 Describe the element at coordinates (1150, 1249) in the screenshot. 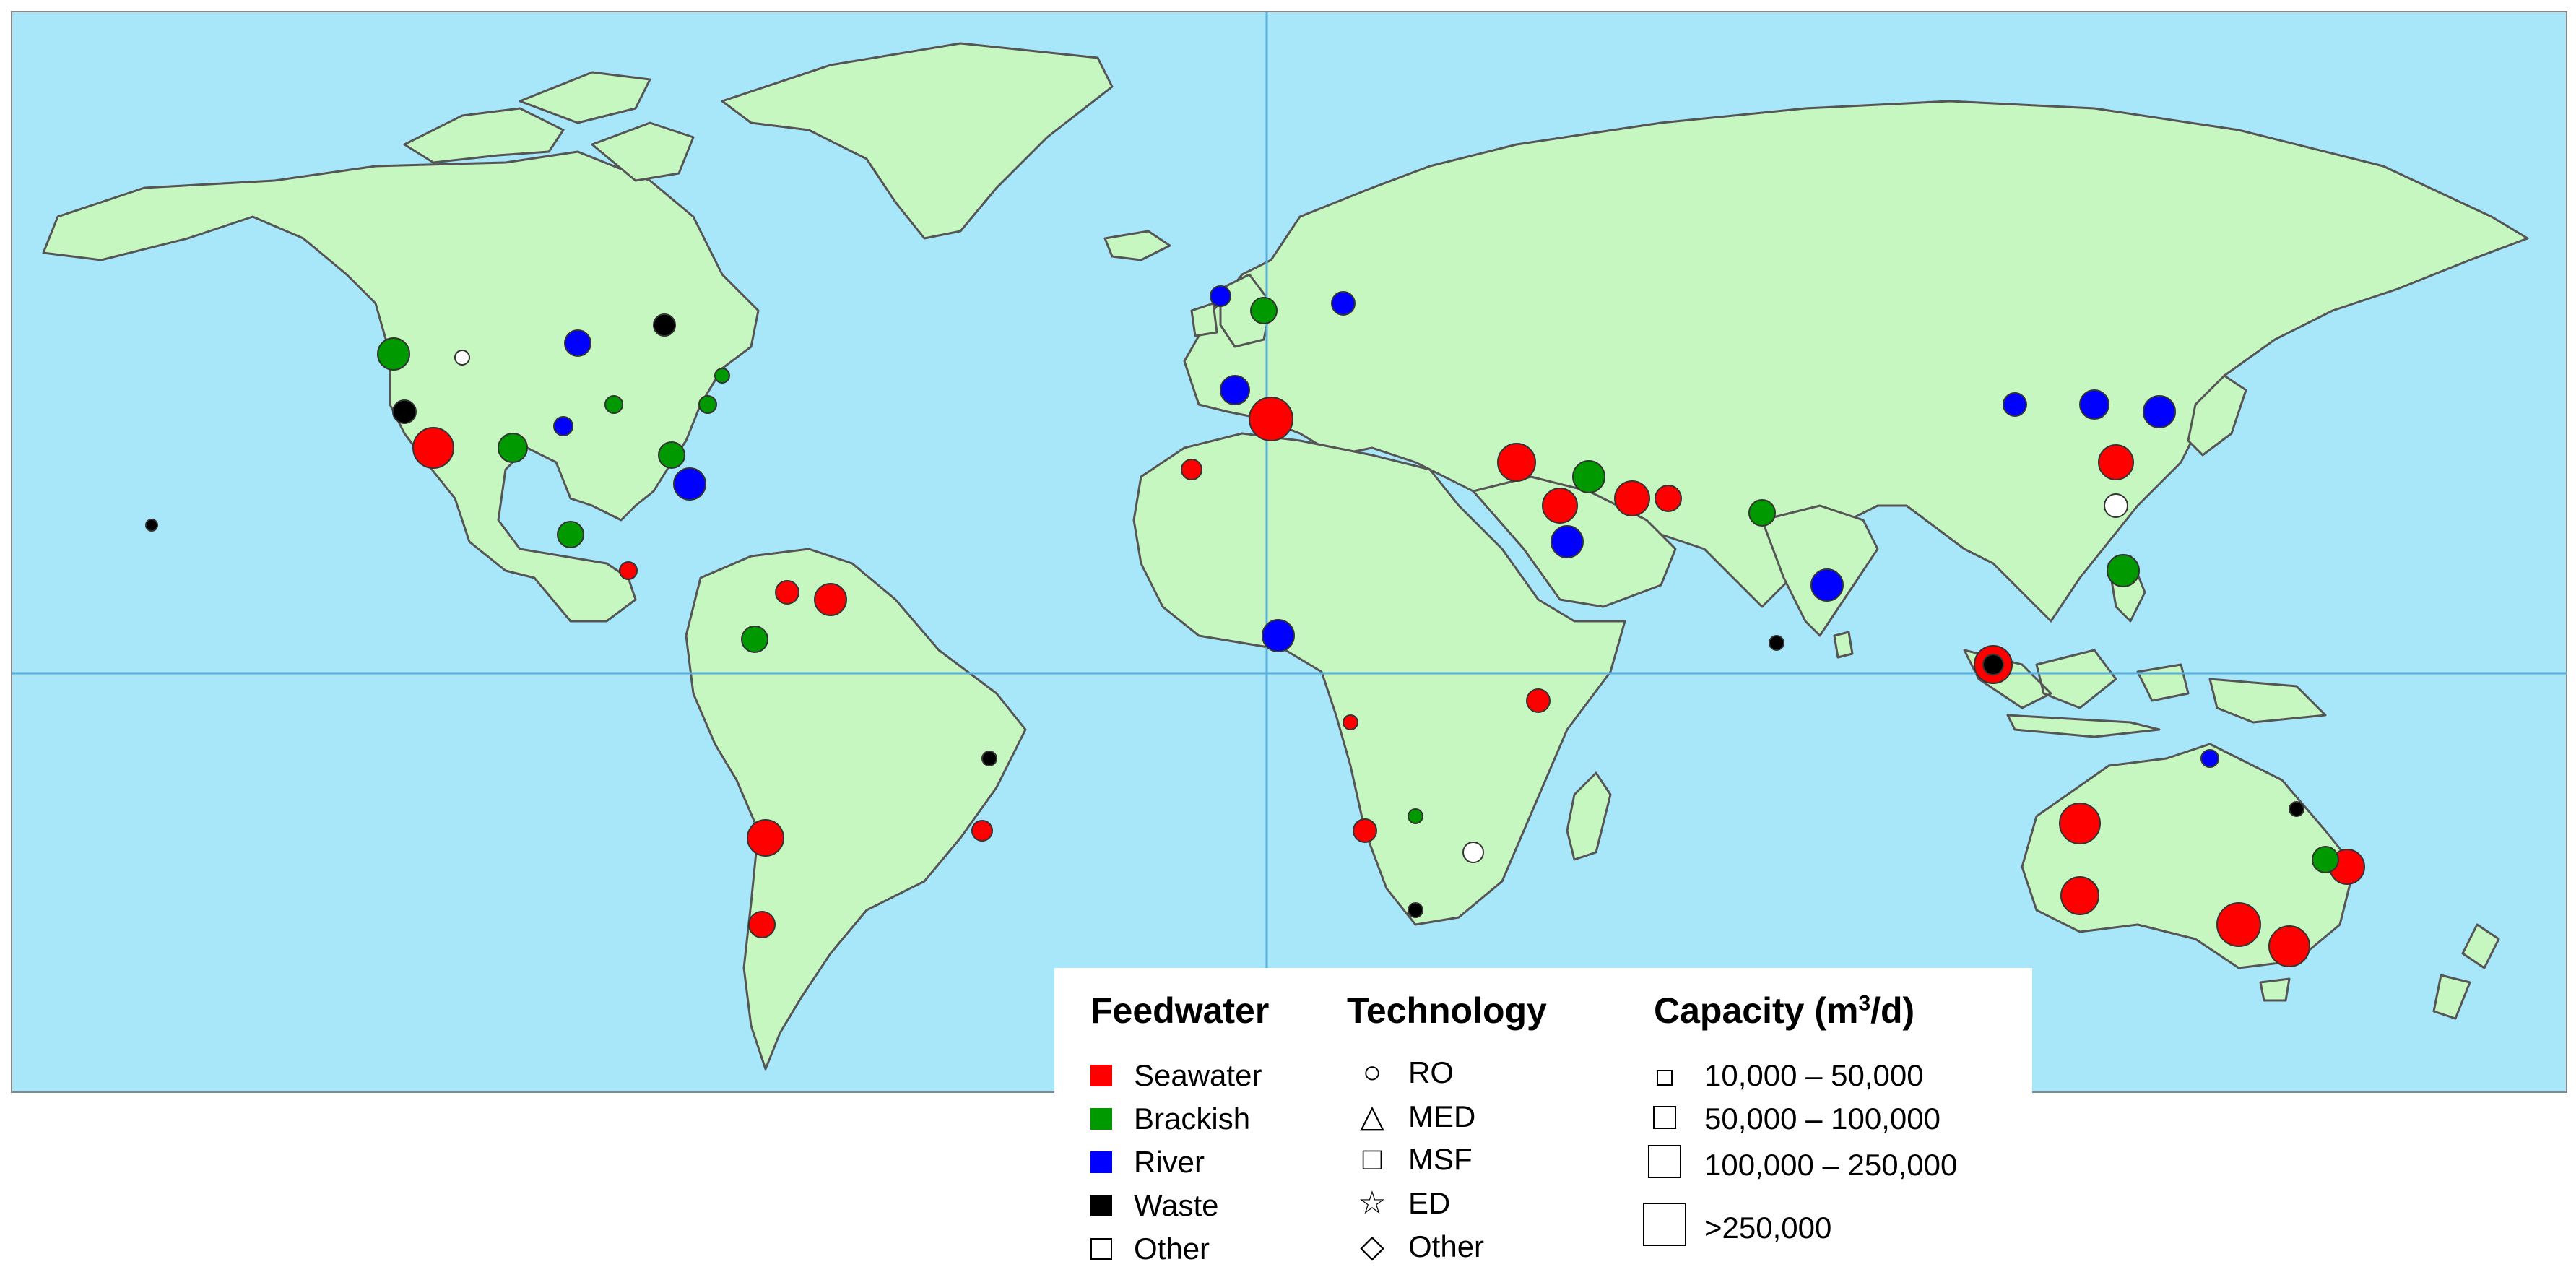

I see `legend-item-other-feed: Other` at that location.